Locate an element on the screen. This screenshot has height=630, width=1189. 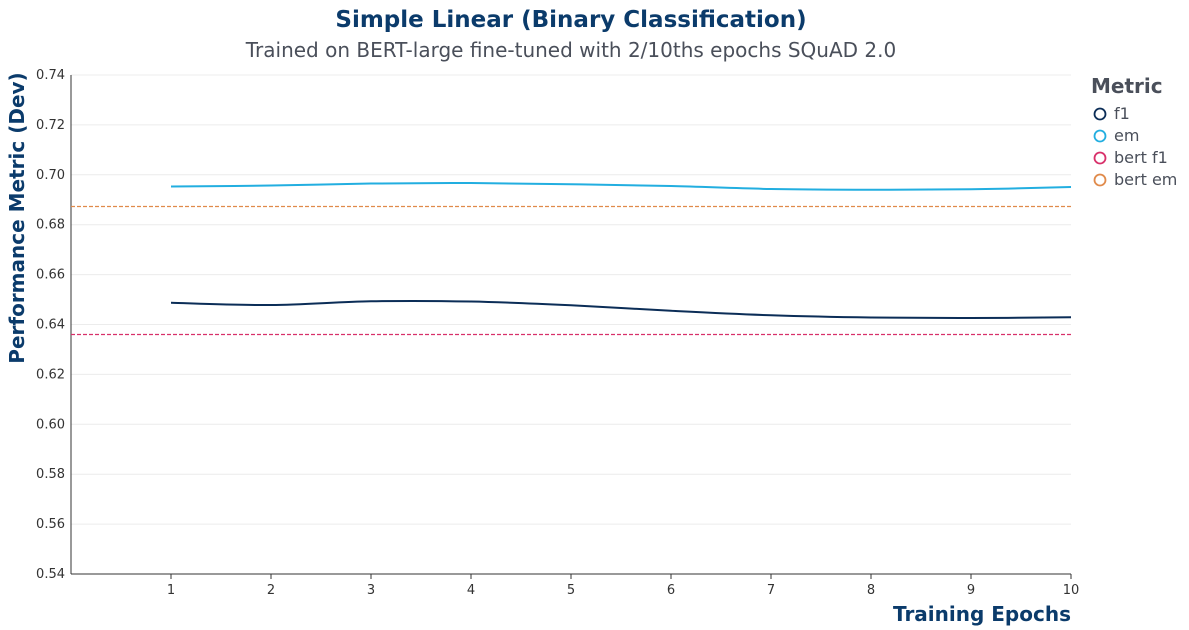
legend-title: Metric is located at coordinates (1127, 86).